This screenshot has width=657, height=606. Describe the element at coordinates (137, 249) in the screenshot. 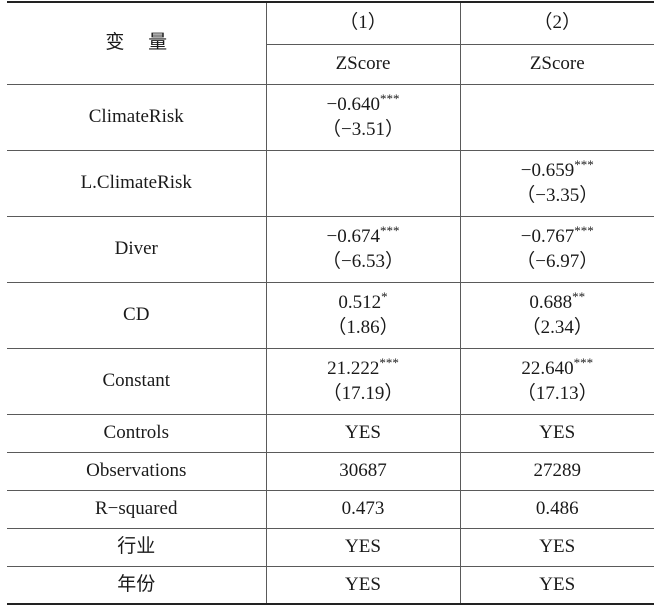

I see `row-label: Diver` at that location.